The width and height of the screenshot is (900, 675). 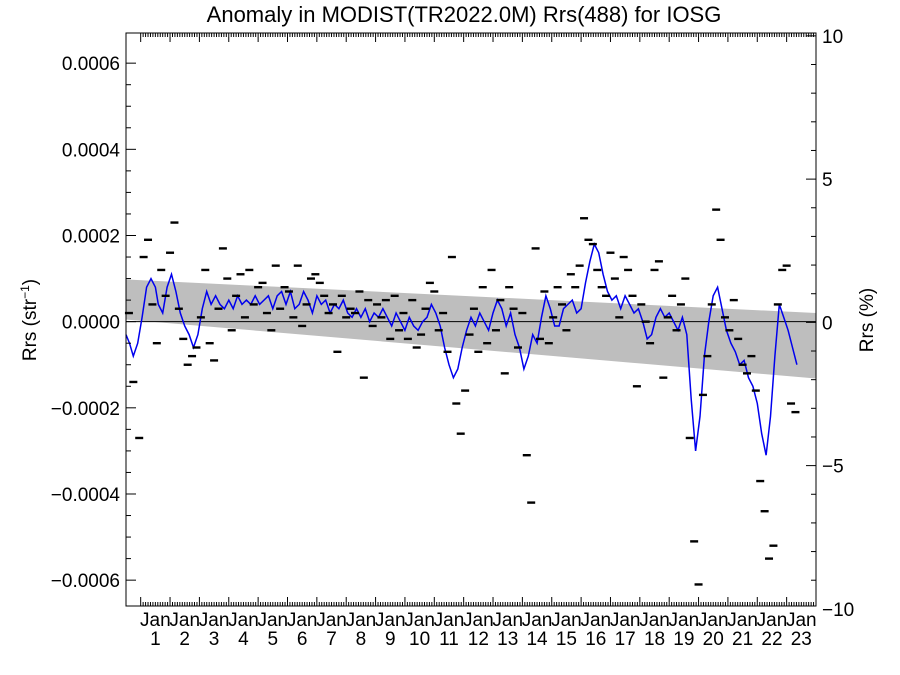 I want to click on right-axis-label: Rrs (%), so click(x=867, y=320).